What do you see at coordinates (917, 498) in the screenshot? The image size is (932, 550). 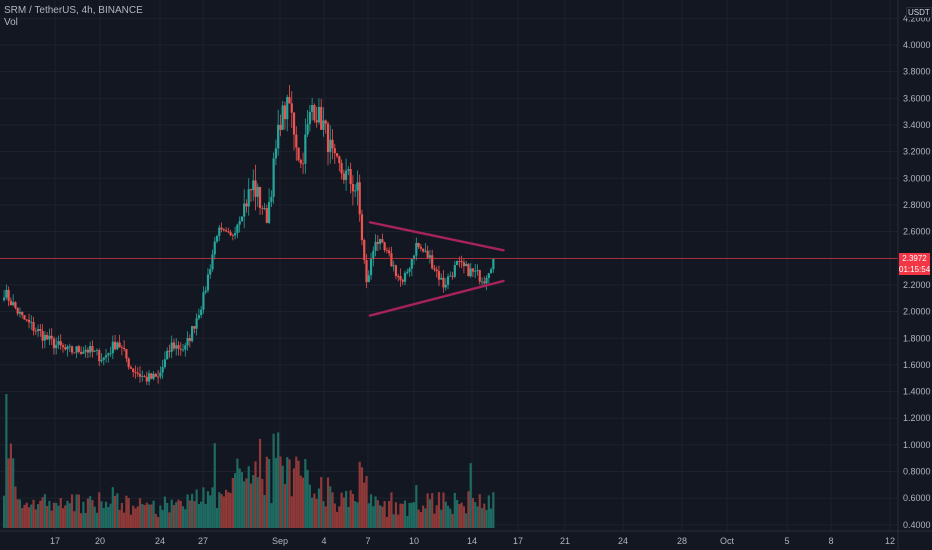 I see `price-tick-label: 0.6000` at bounding box center [917, 498].